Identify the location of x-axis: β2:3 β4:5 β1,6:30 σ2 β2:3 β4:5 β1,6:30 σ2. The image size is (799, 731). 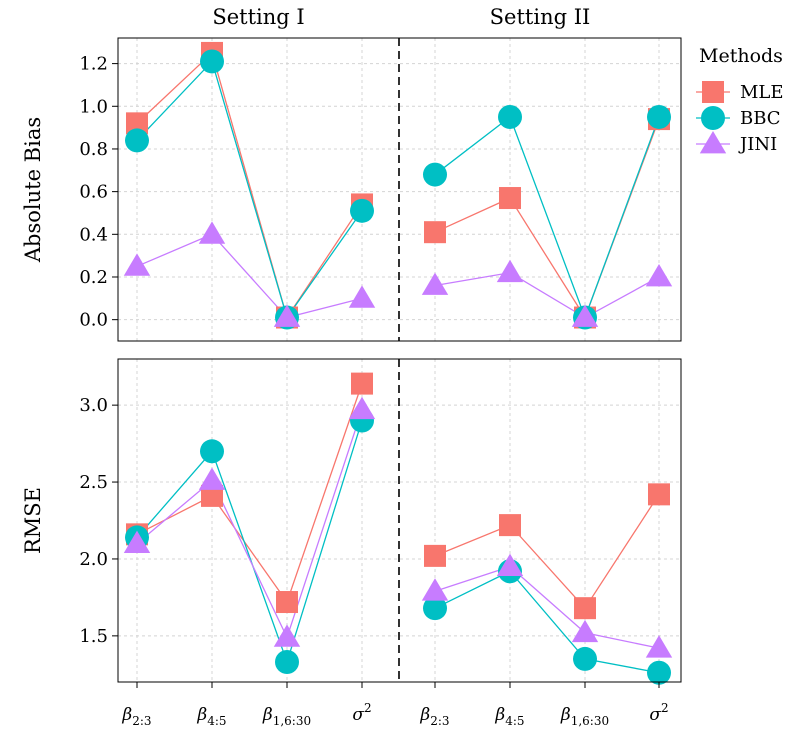
(395, 705).